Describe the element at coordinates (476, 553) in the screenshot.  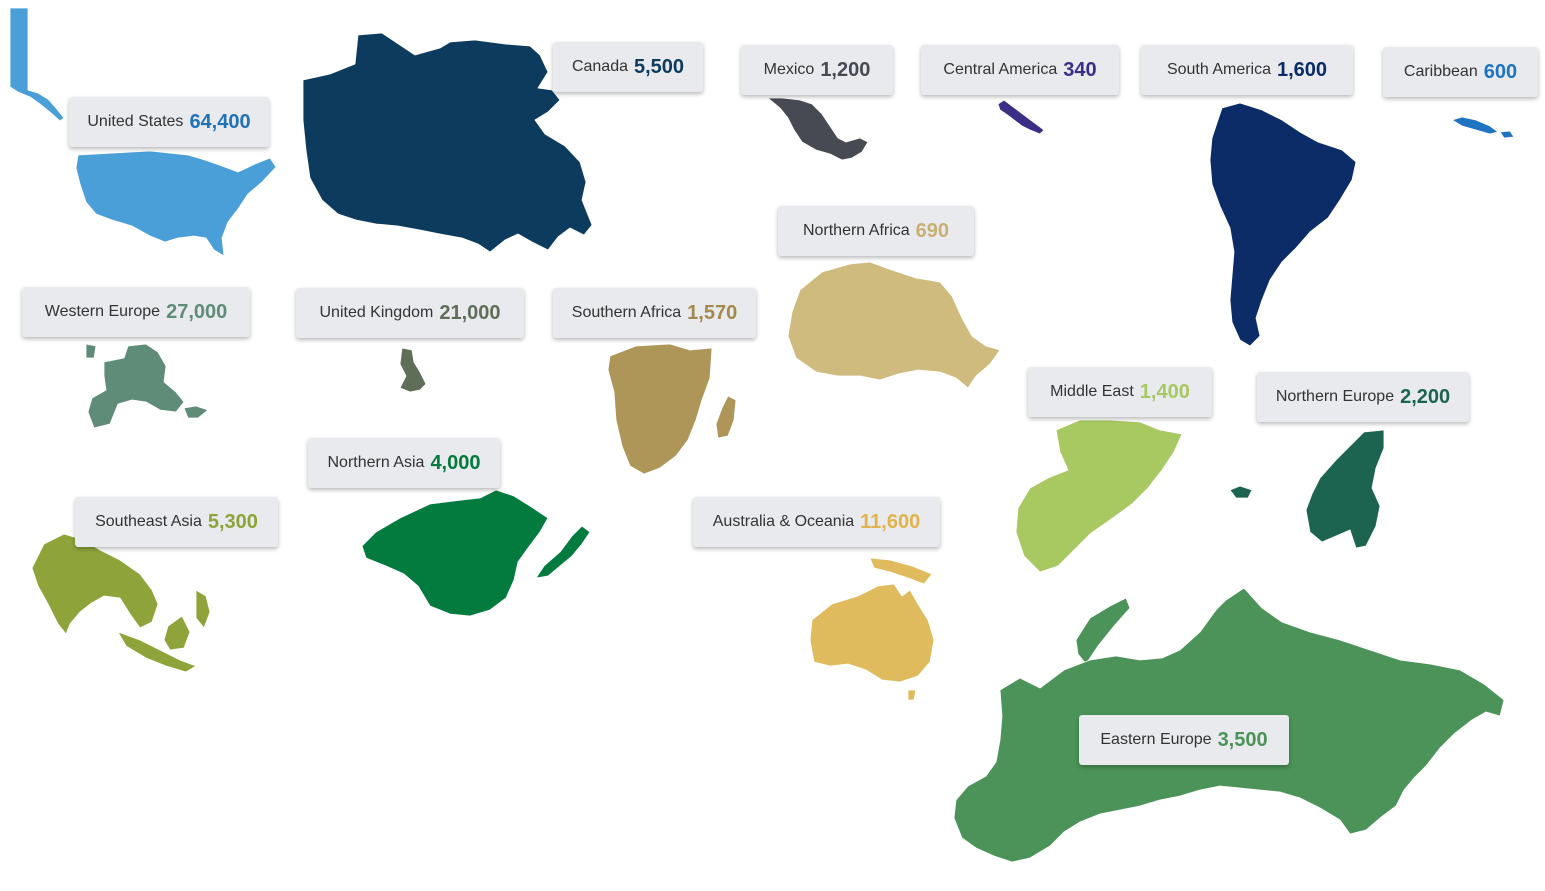
I see `northern-asia-shape` at that location.